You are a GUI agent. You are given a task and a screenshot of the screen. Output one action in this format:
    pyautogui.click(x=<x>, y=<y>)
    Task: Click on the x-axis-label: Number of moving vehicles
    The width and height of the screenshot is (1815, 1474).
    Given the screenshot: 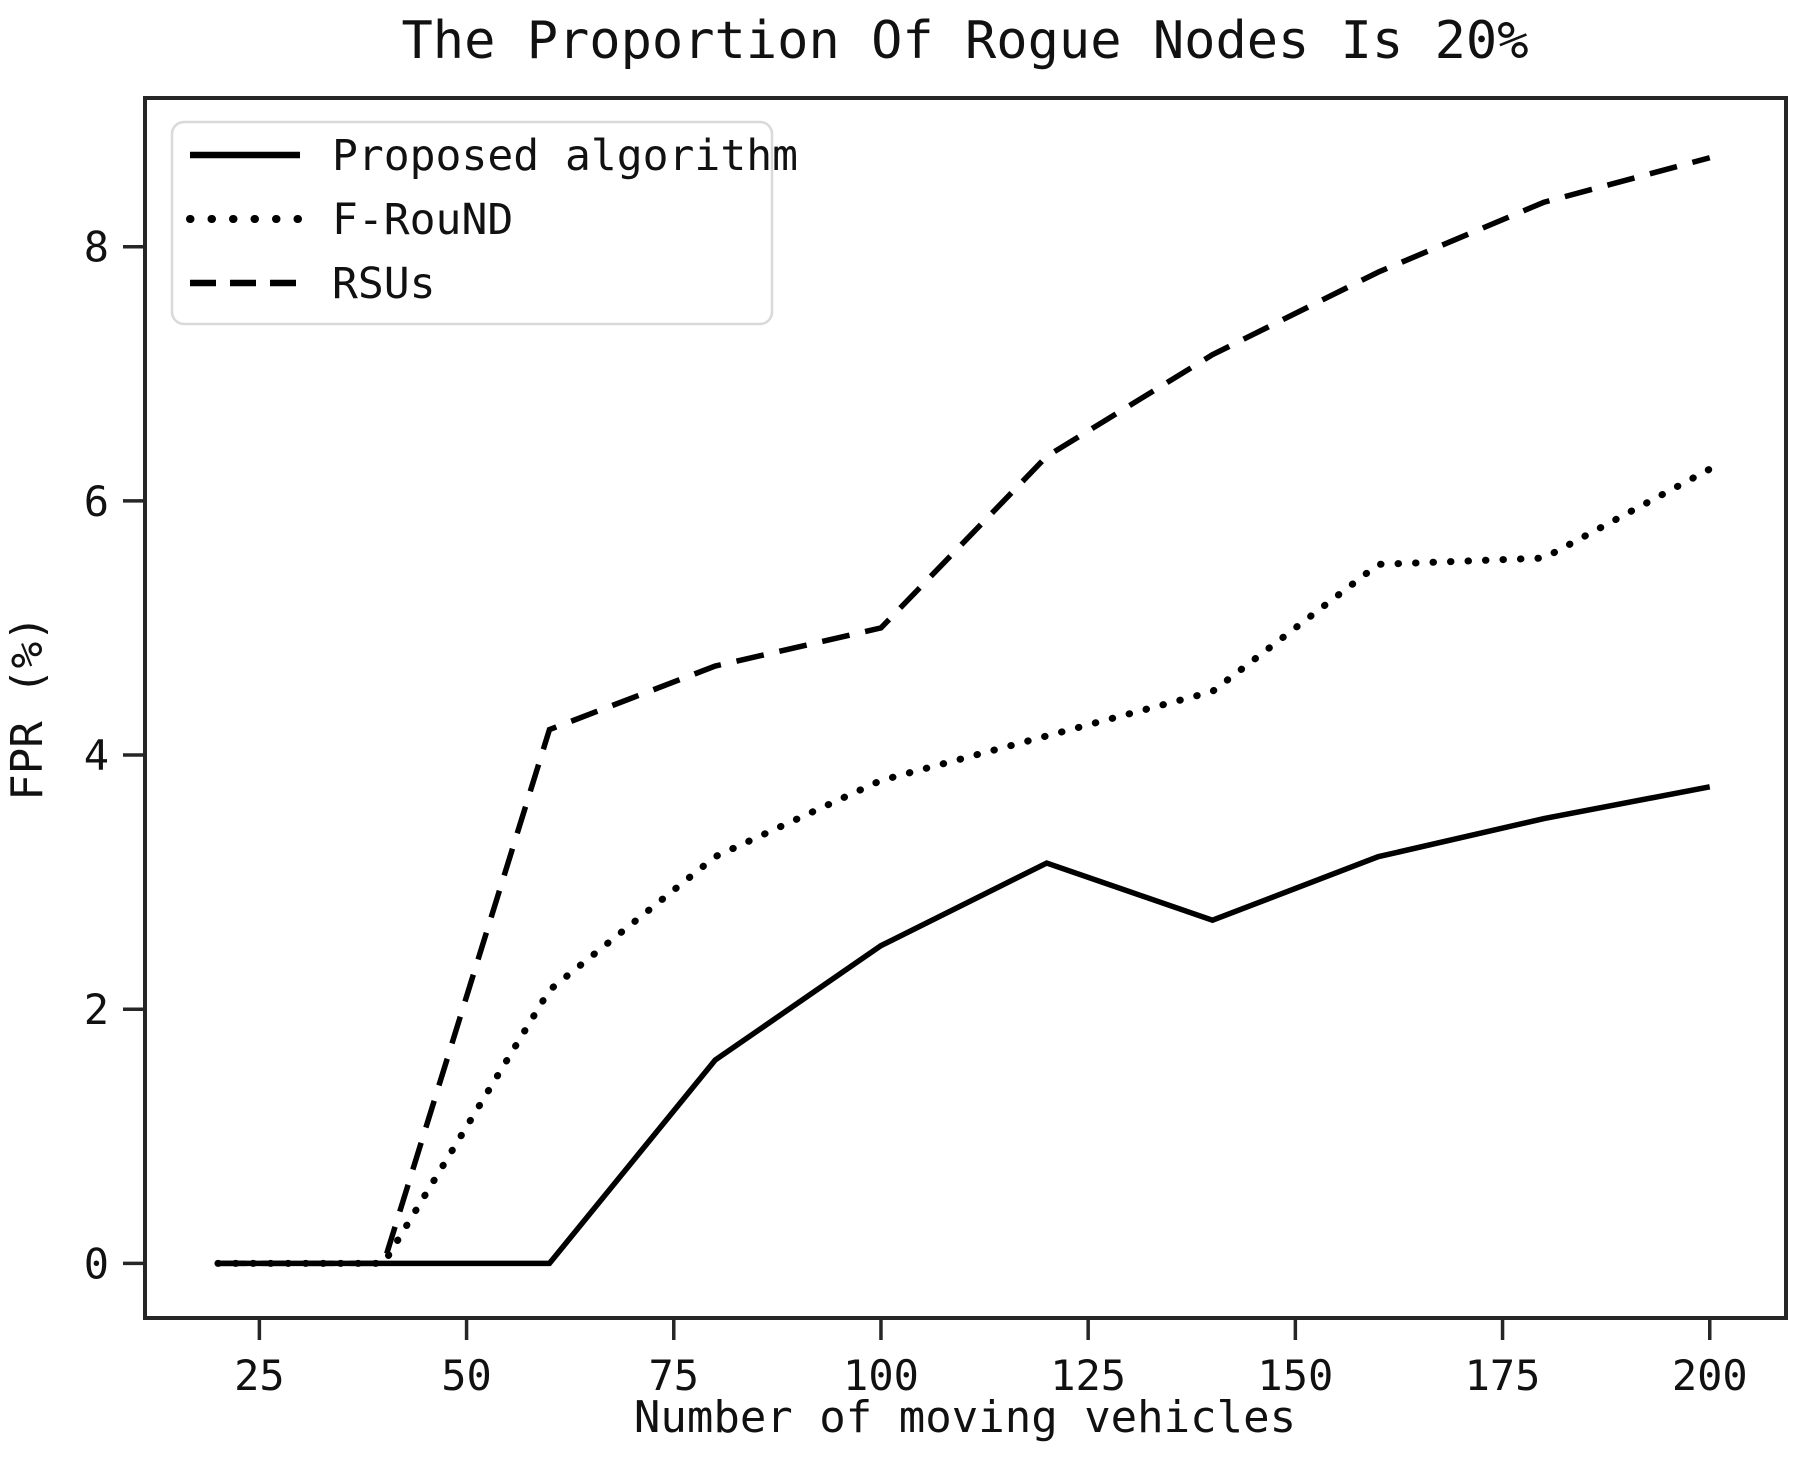 What is the action you would take?
    pyautogui.click(x=965, y=1417)
    